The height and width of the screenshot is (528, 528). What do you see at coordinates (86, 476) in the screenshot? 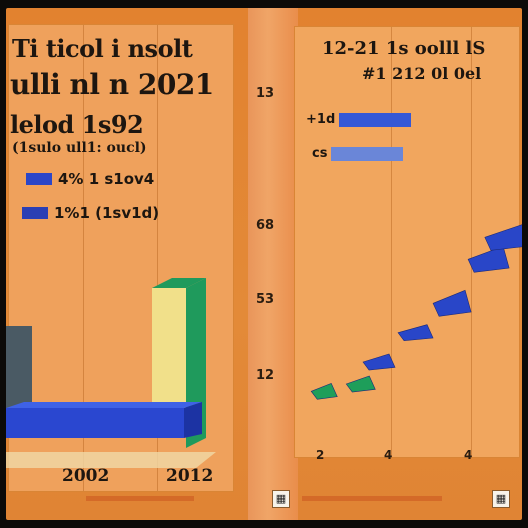
I see `x-label-year: 2002` at bounding box center [86, 476].